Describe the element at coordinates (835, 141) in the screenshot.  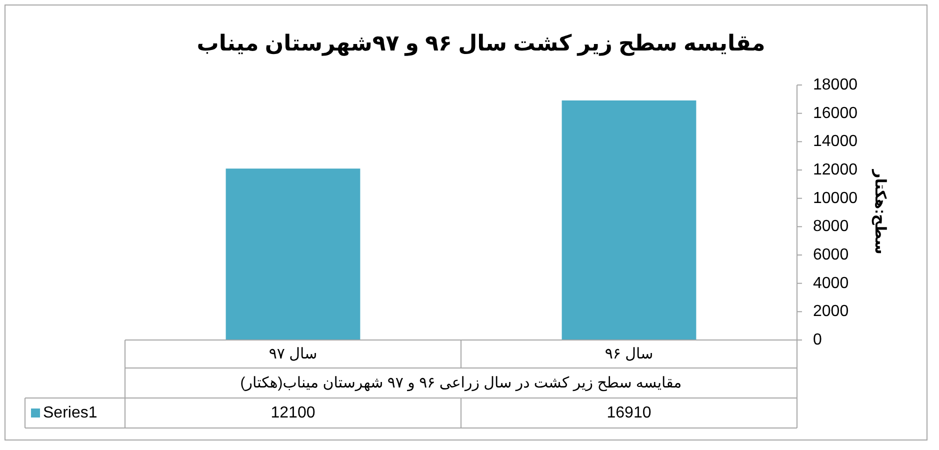
I see `y-tick-label: 14000` at that location.